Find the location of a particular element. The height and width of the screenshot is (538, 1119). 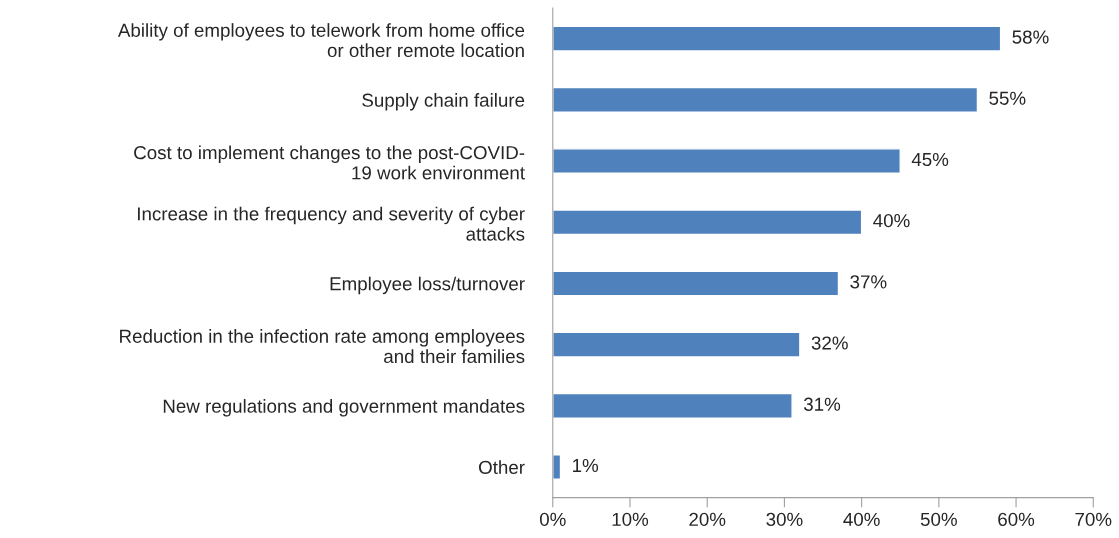

x-tick-label: 20% is located at coordinates (707, 519).